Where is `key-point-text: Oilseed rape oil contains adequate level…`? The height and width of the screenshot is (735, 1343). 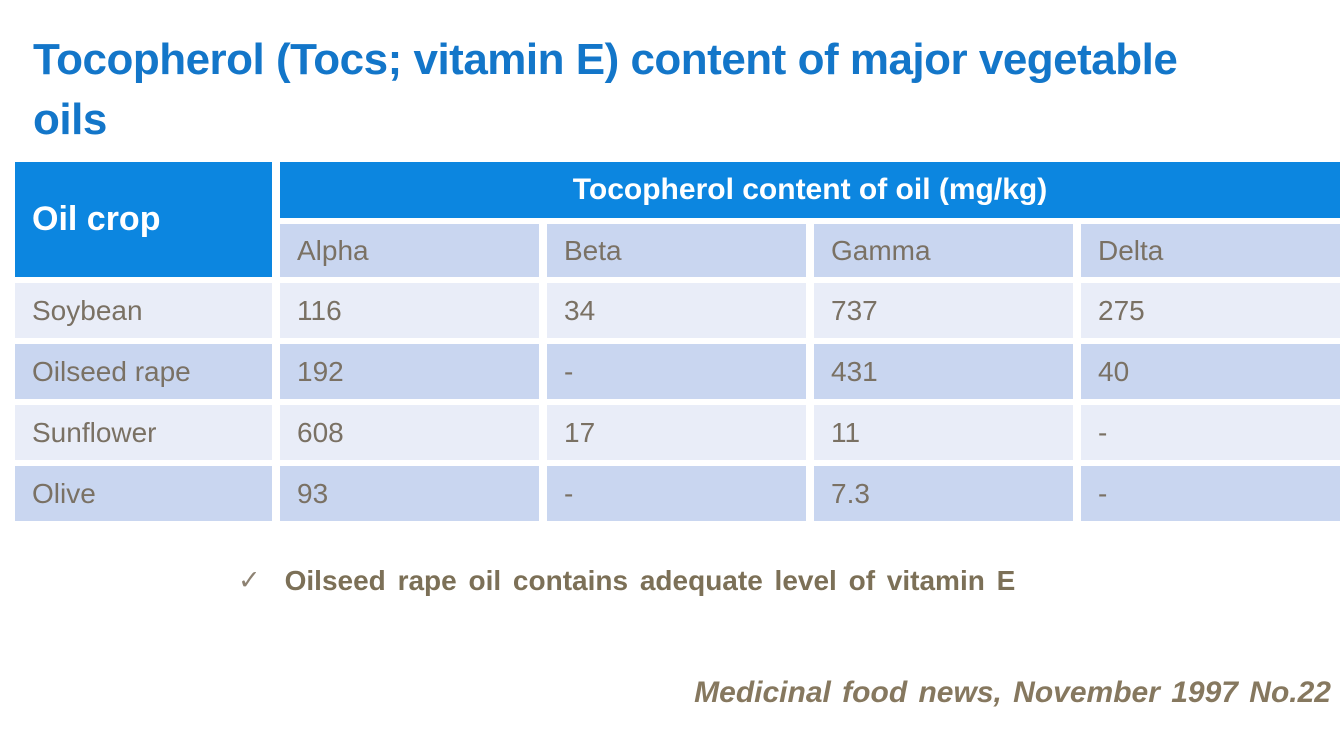 key-point-text: Oilseed rape oil contains adequate level… is located at coordinates (650, 580).